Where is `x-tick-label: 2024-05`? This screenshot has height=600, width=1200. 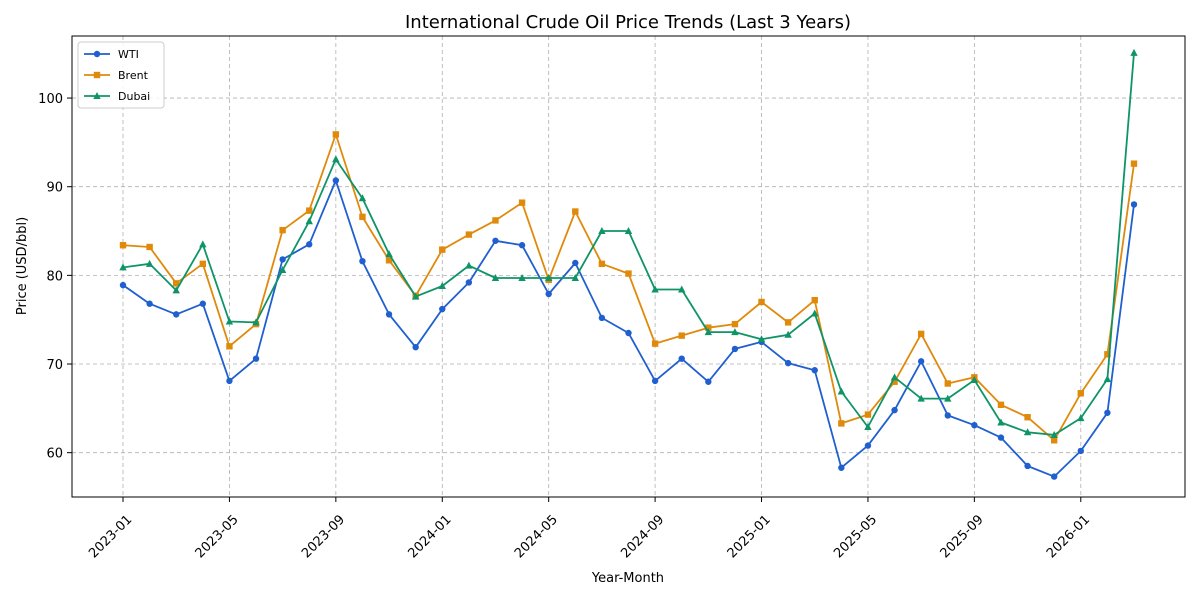
x-tick-label: 2024-05 is located at coordinates (536, 536).